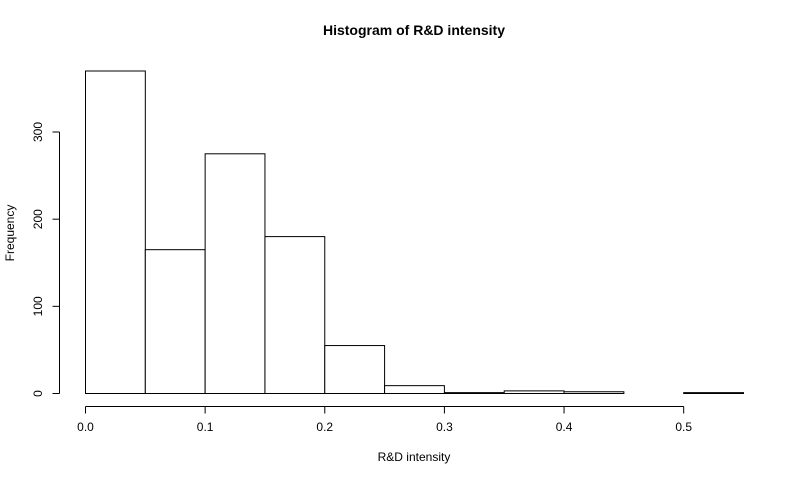 The height and width of the screenshot is (480, 800). Describe the element at coordinates (324, 427) in the screenshot. I see `x-tick-label: 0.2` at that location.